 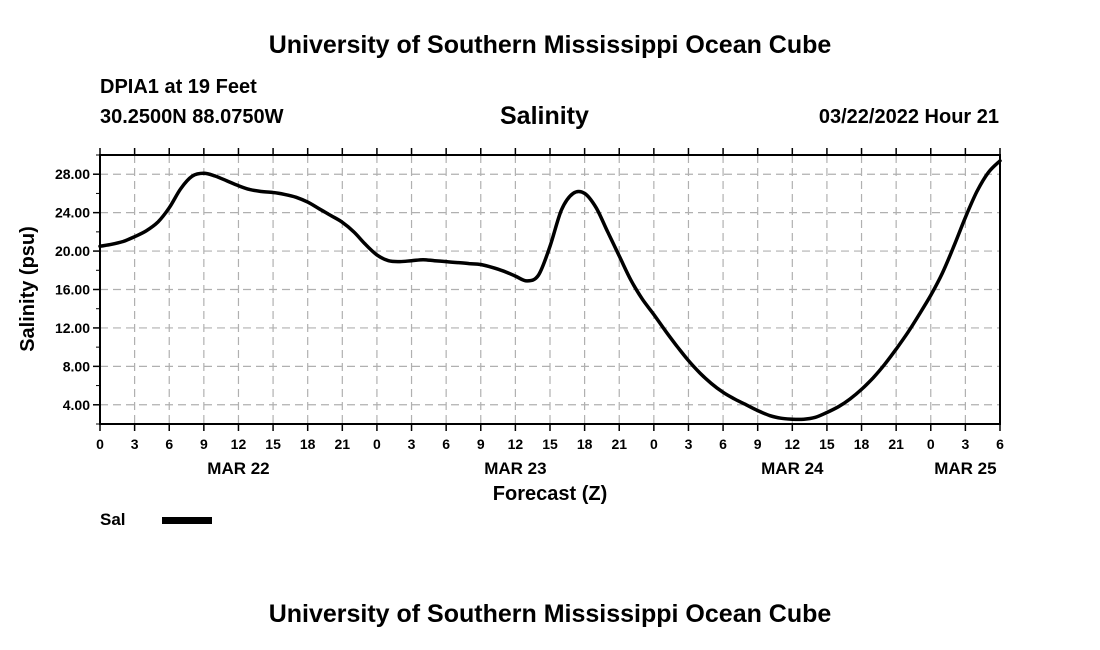 I want to click on y-tick-label: 28.00, so click(x=72, y=174).